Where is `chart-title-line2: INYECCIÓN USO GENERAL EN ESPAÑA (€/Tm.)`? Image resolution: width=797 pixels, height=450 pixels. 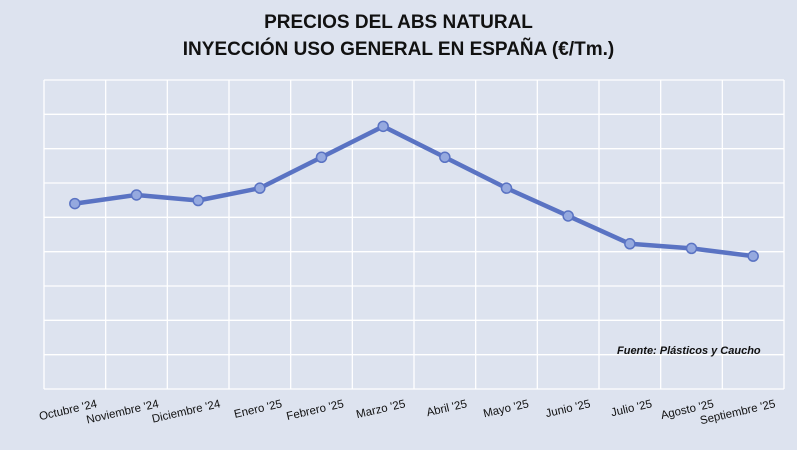 chart-title-line2: INYECCIÓN USO GENERAL EN ESPAÑA (€/Tm.) is located at coordinates (398, 49).